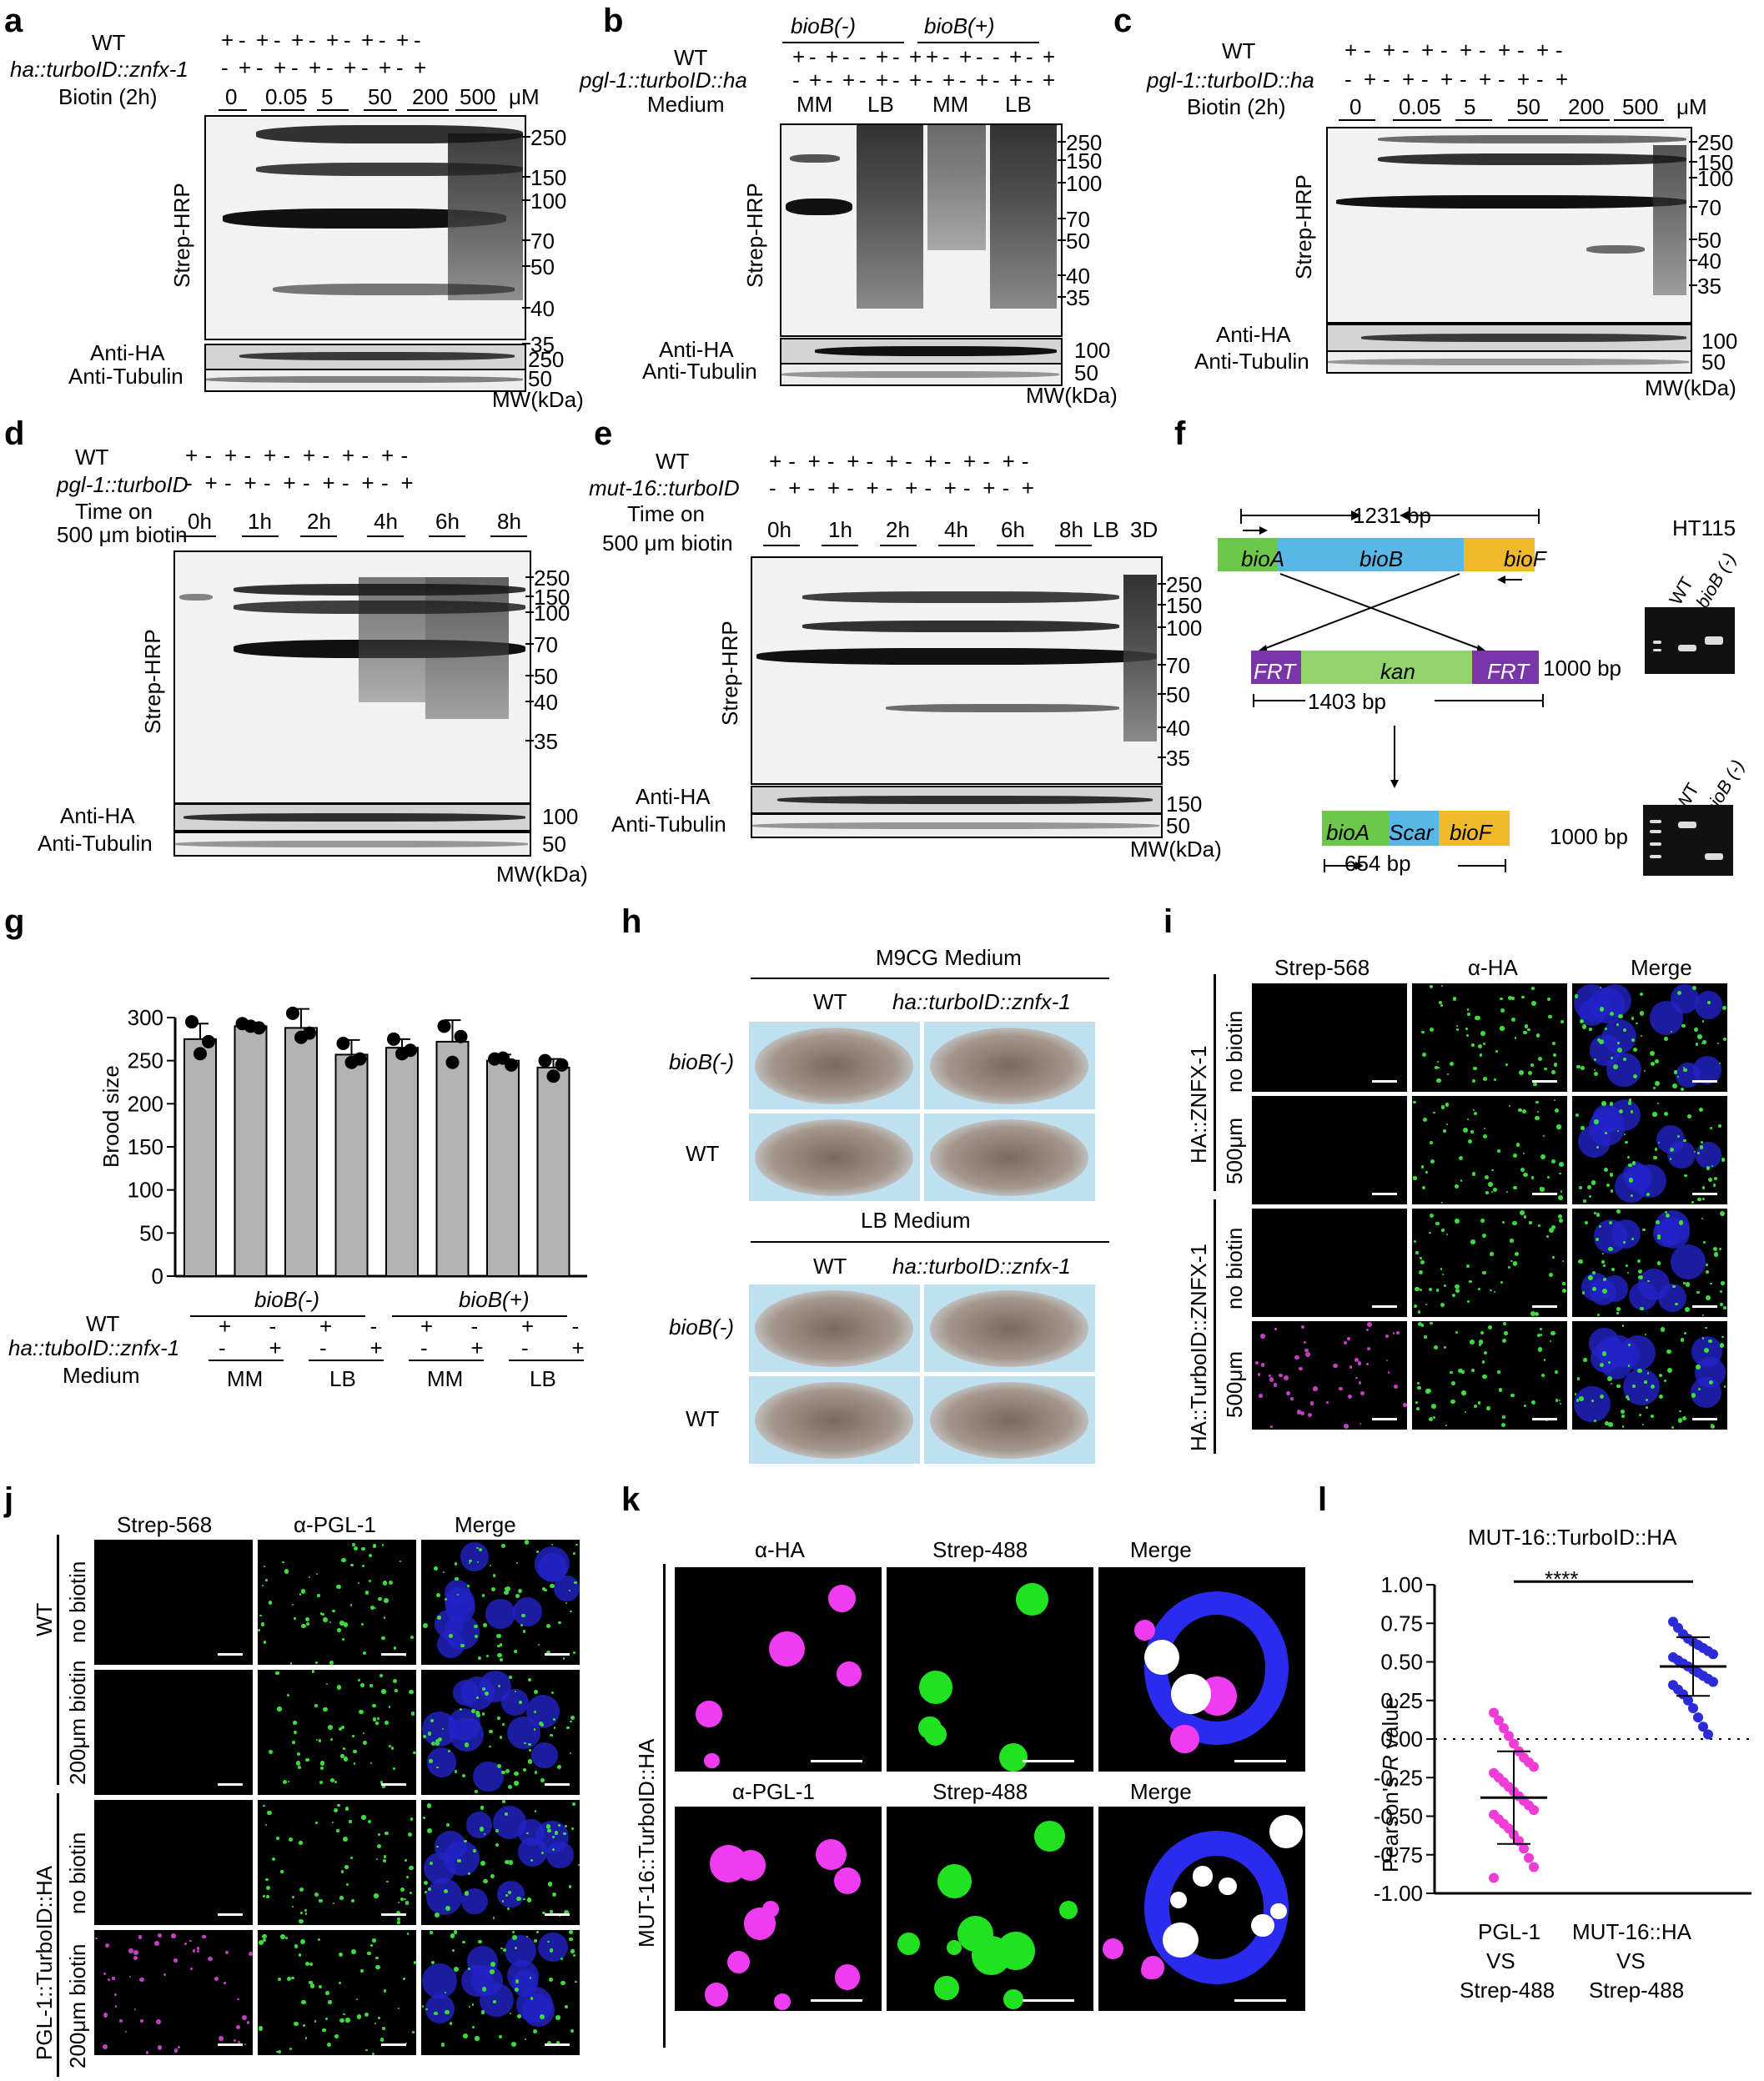 This screenshot has height=2081, width=1764. What do you see at coordinates (200, 1157) in the screenshot?
I see `g-bar` at bounding box center [200, 1157].